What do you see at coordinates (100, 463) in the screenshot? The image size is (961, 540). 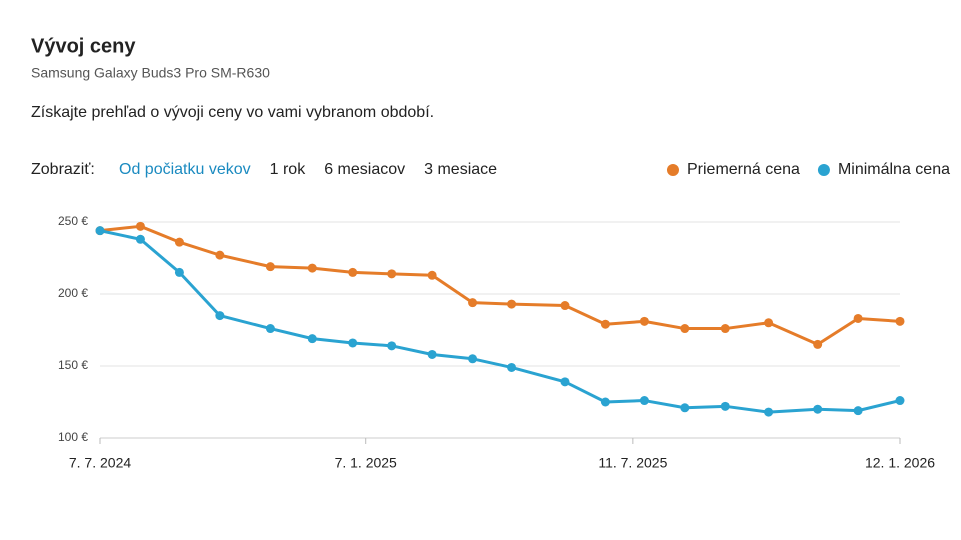 I see `x-tick-label: 7. 7. 2024` at bounding box center [100, 463].